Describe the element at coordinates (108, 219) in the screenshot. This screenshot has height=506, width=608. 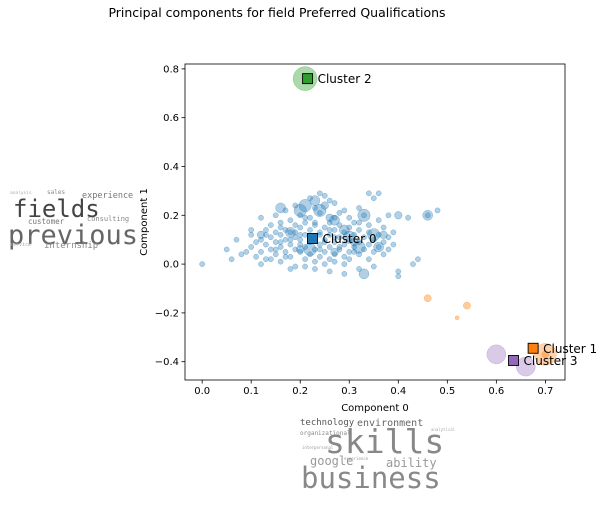
I see `wordcloud-word: consulting` at that location.